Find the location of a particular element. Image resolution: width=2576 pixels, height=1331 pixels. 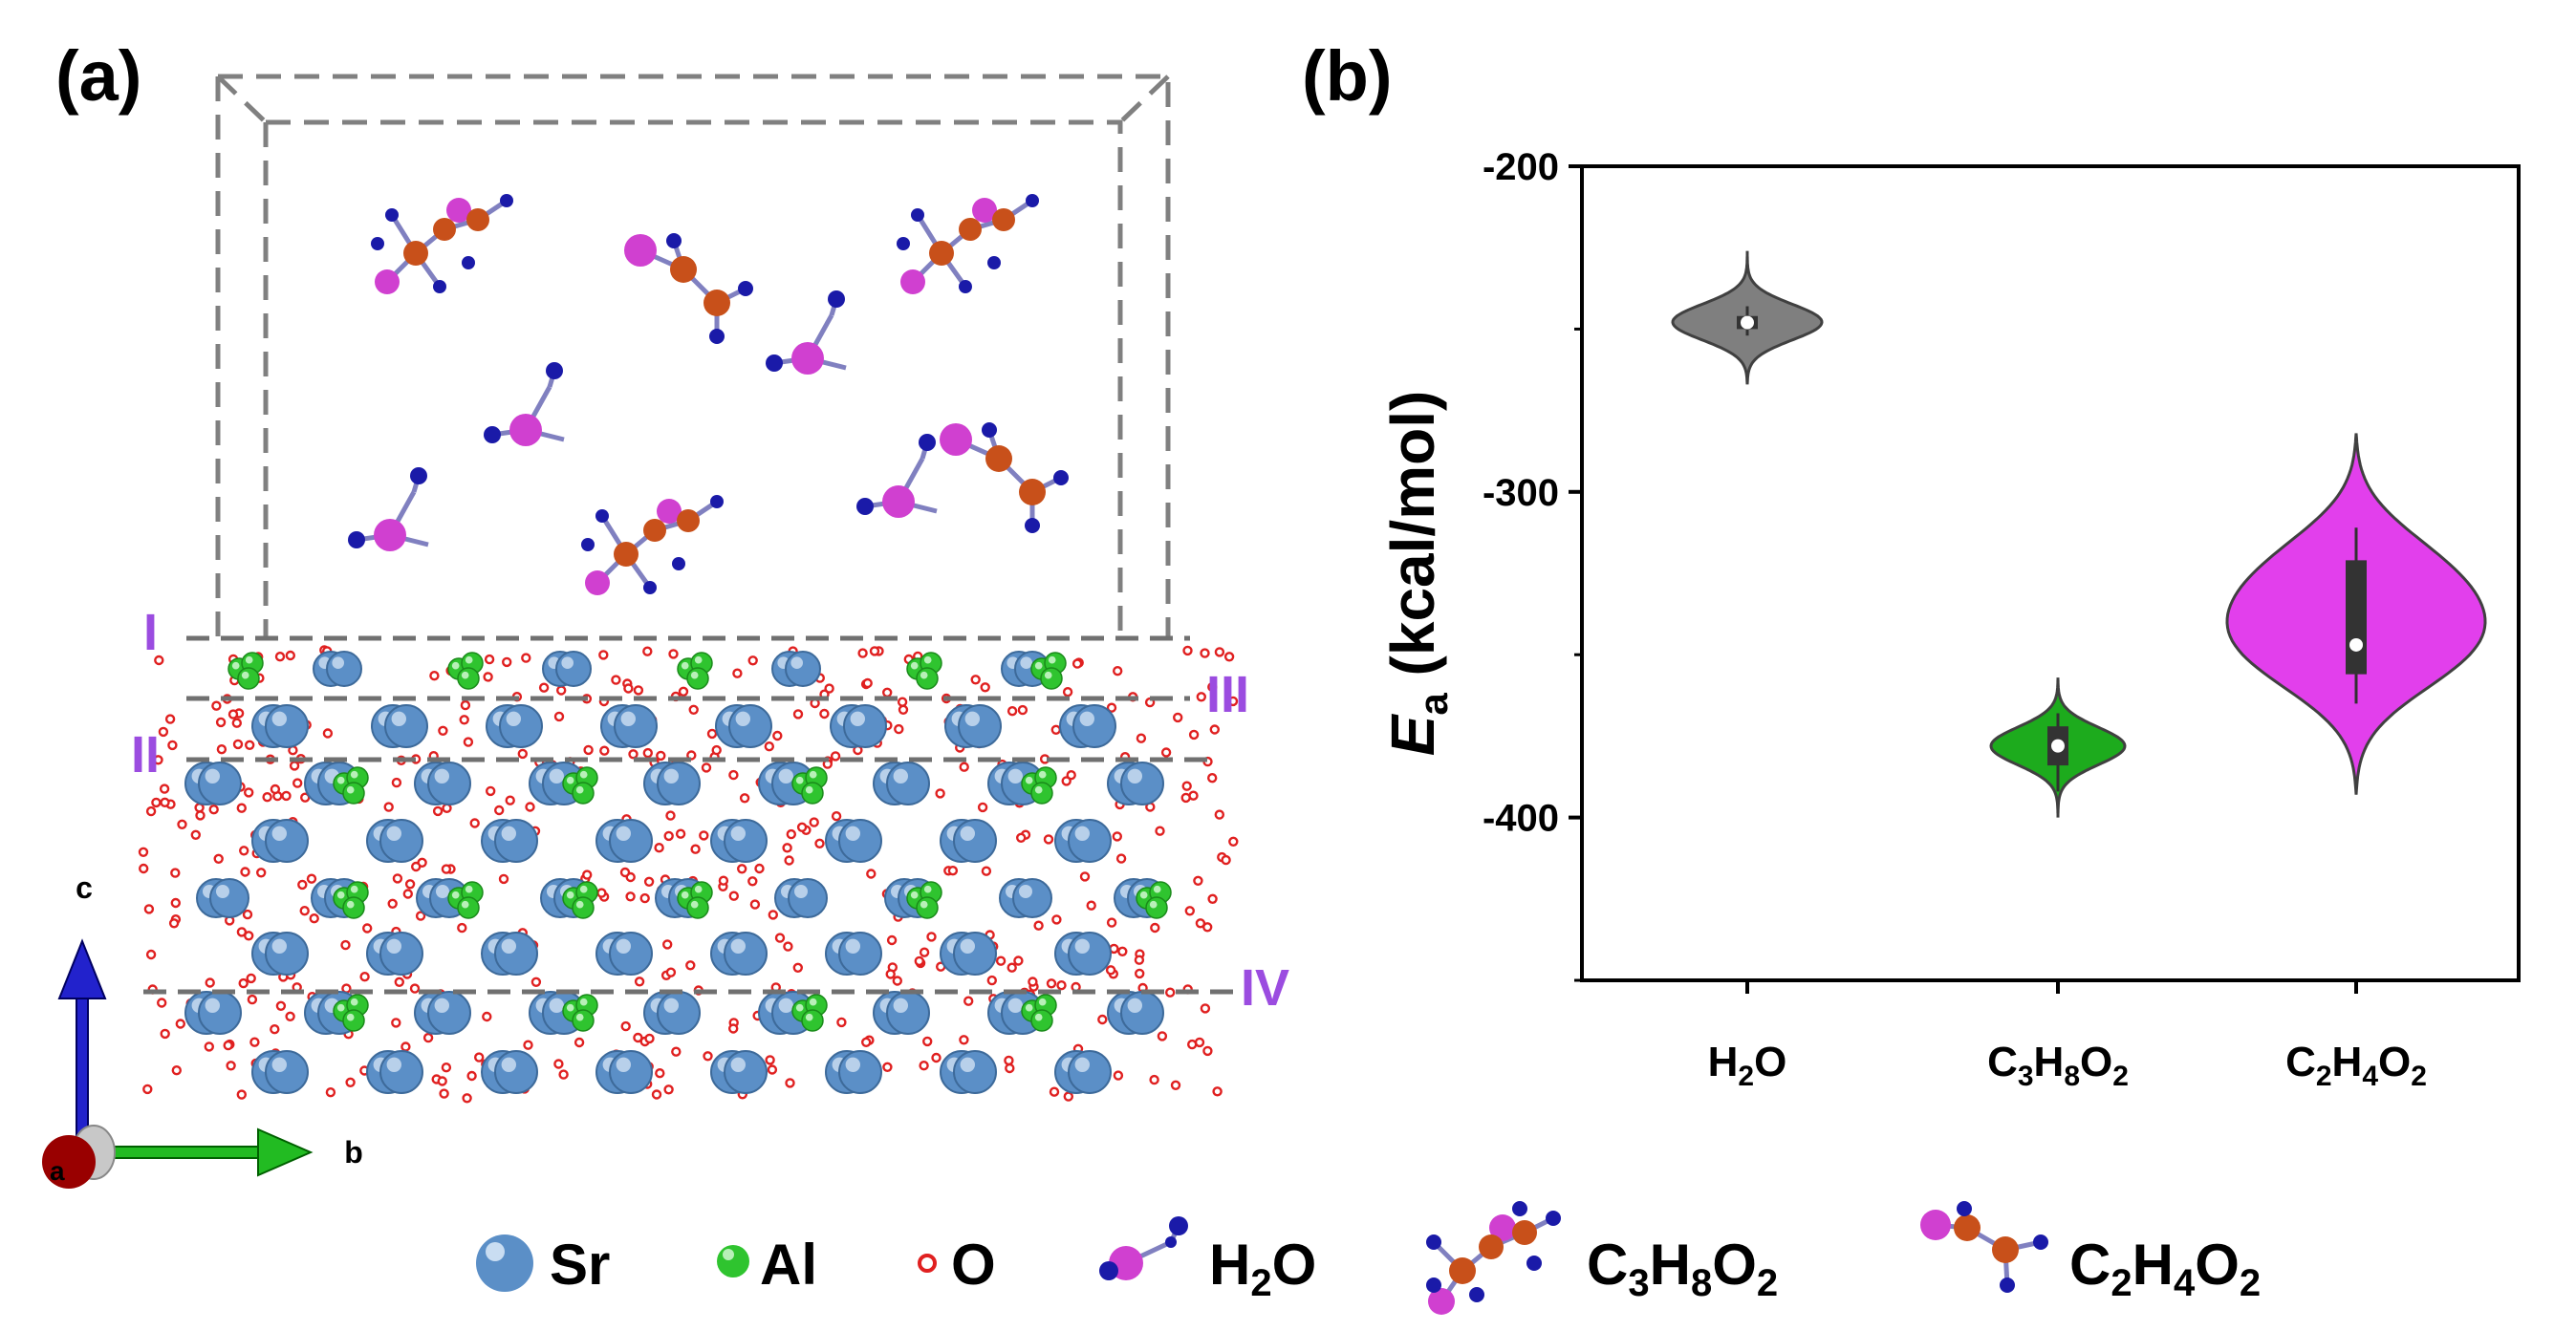

legend-item-c3h8o2: C3H8O2 is located at coordinates (1602, 1258).